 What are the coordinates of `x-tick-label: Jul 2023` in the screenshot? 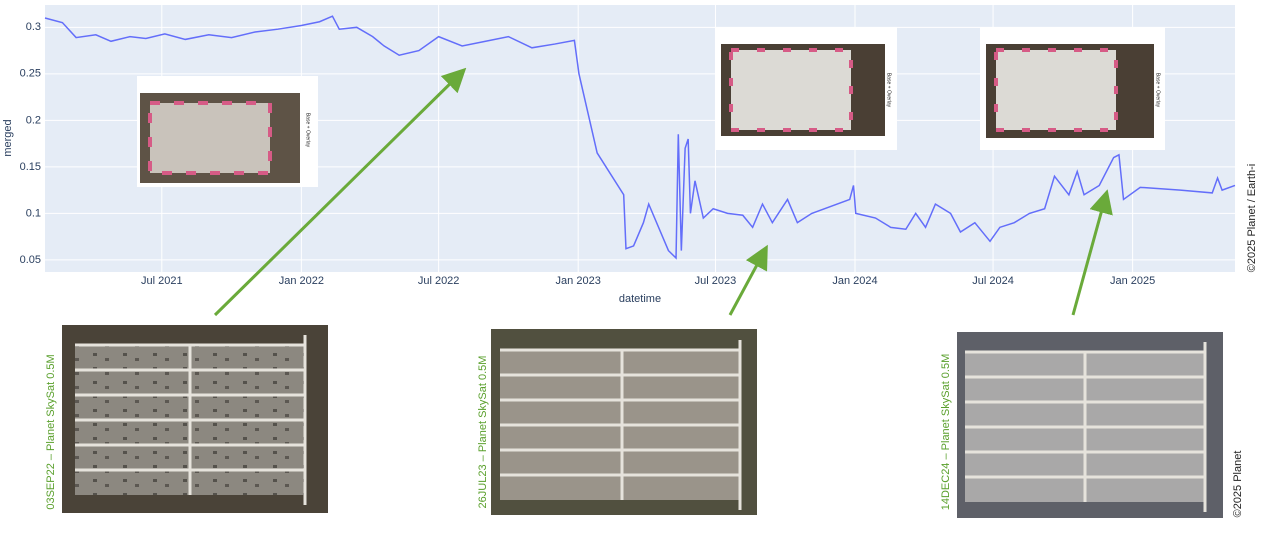 It's located at (716, 281).